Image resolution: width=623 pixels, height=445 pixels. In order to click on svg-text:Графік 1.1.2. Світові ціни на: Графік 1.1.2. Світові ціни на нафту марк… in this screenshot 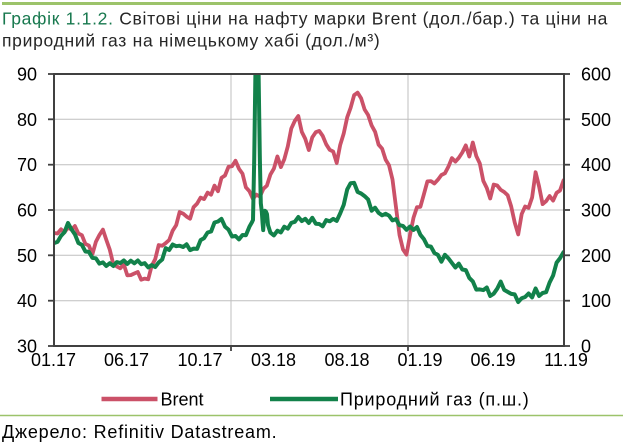, I will do `click(305, 18)`.